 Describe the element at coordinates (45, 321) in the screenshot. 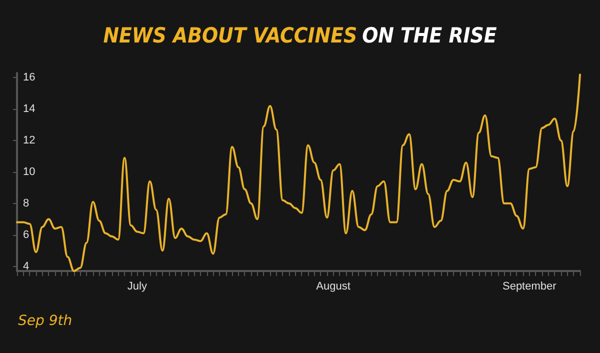

I see `text: Sep 9th` at that location.